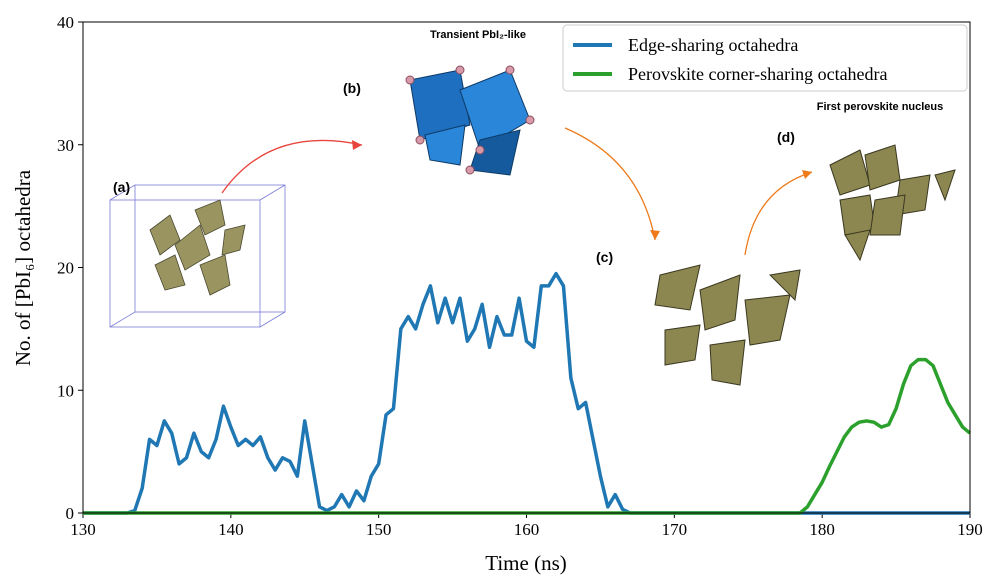  What do you see at coordinates (527, 529) in the screenshot?
I see `x-tick-label: 160` at bounding box center [527, 529].